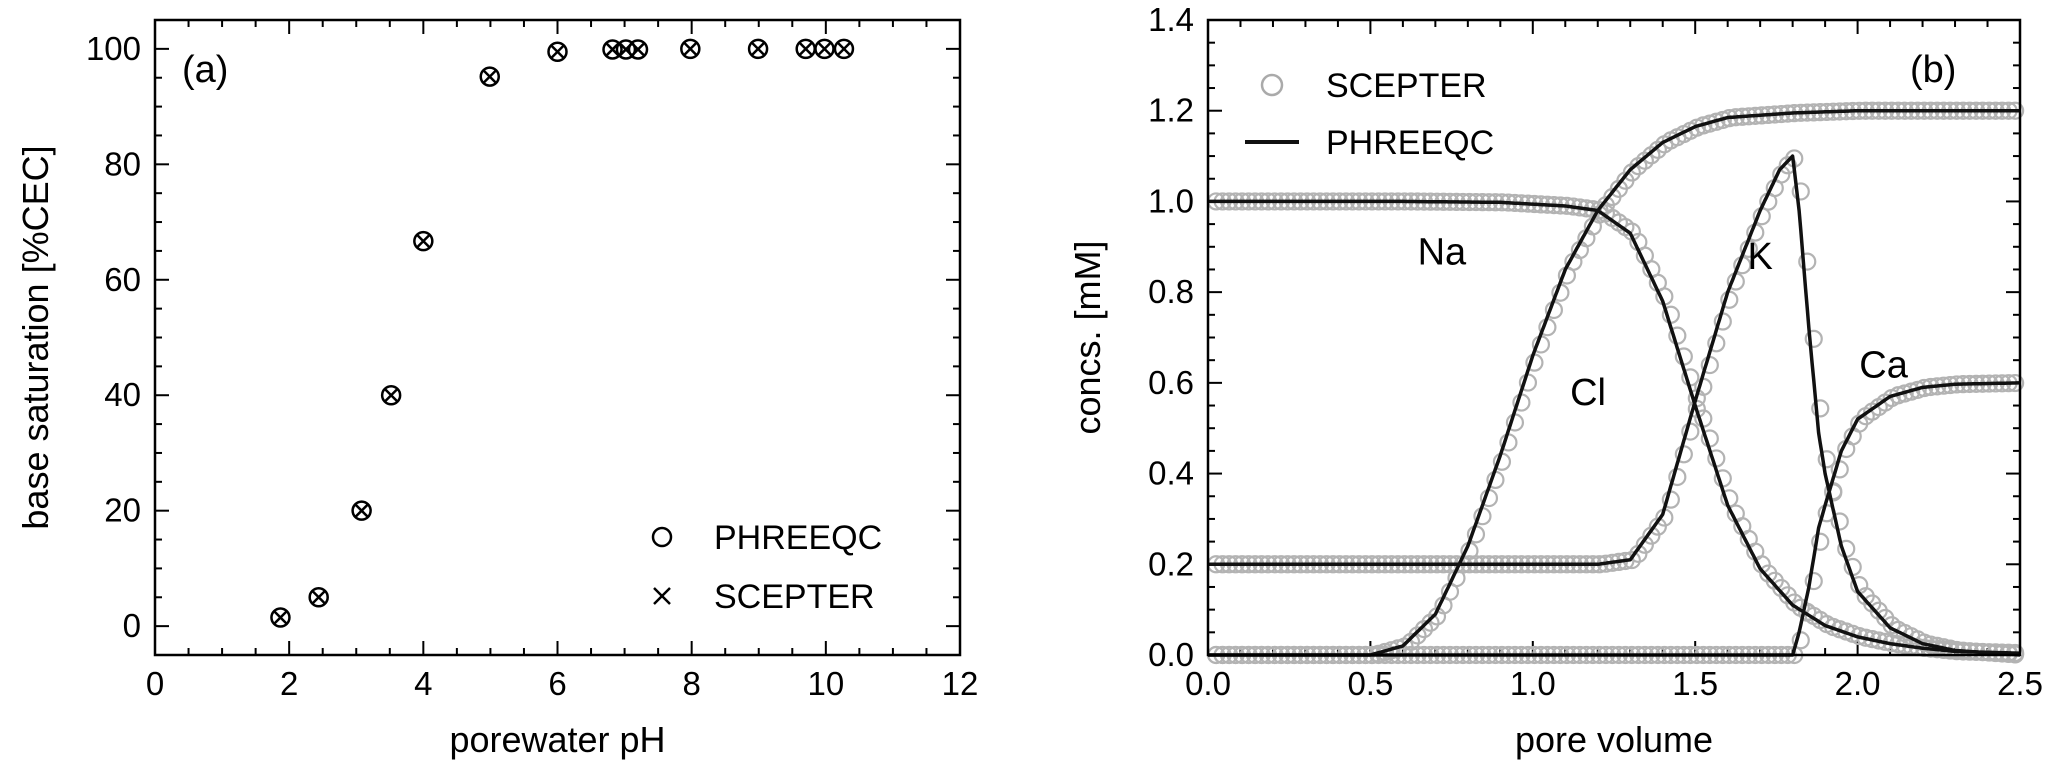  Describe the element at coordinates (122, 394) in the screenshot. I see `y-tick-label: 40` at that location.